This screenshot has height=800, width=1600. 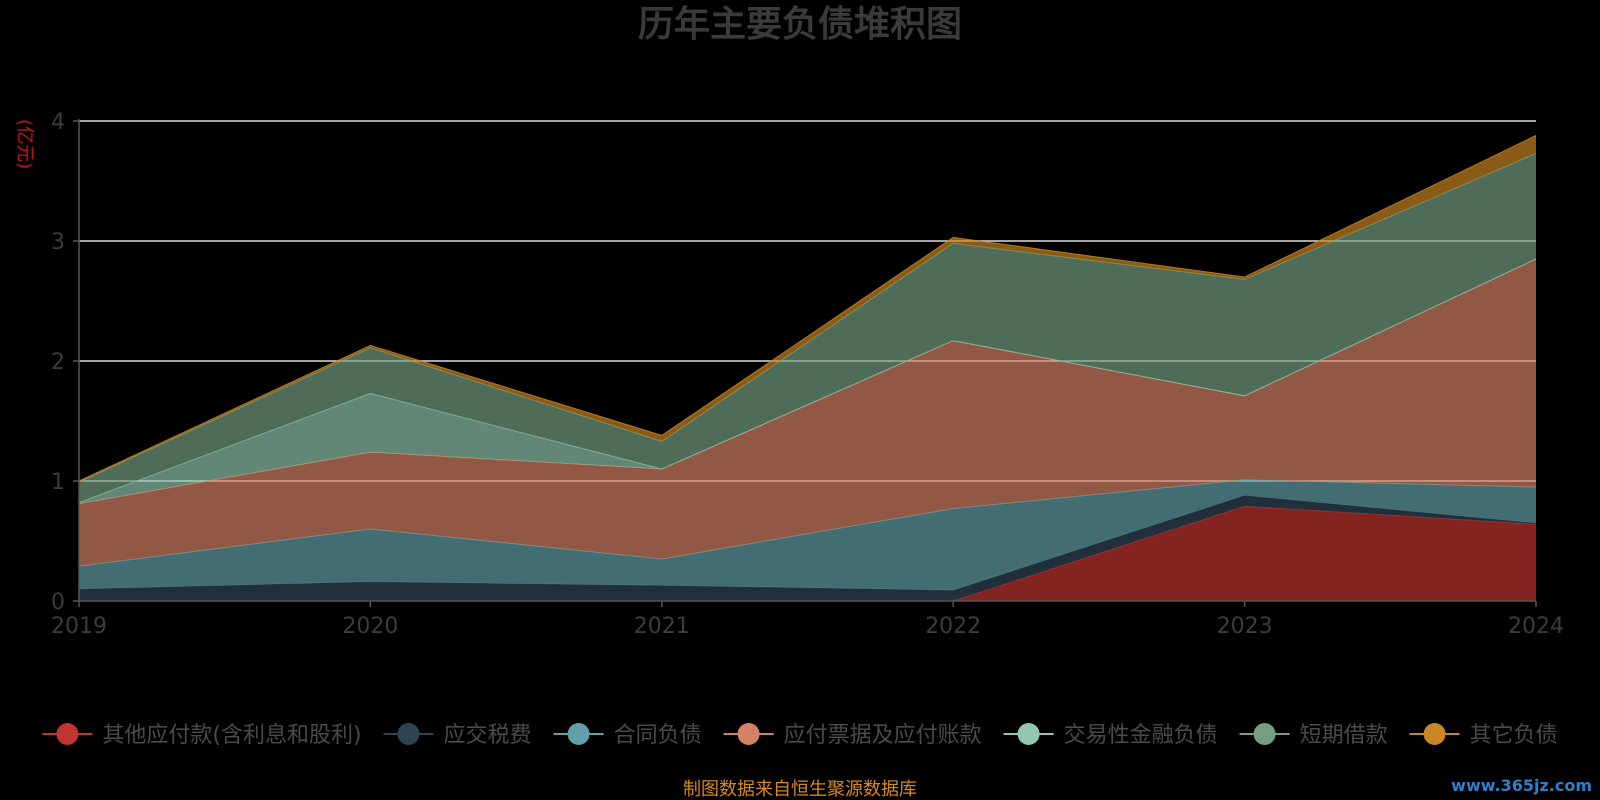 What do you see at coordinates (1141, 735) in the screenshot?
I see `legend-label-4: 交易性金融负债` at bounding box center [1141, 735].